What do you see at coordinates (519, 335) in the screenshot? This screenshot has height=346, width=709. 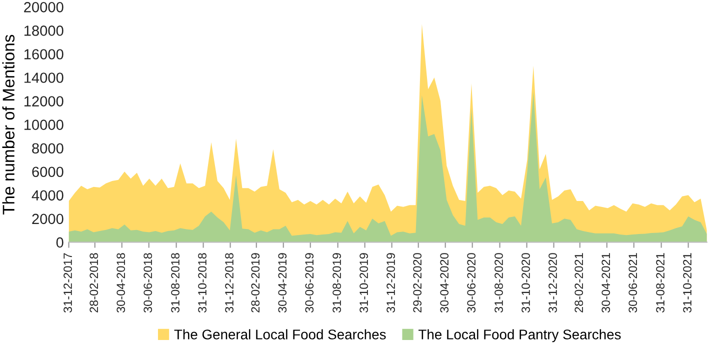 I see `legend-label: The Local Food Pantry Searches` at bounding box center [519, 335].